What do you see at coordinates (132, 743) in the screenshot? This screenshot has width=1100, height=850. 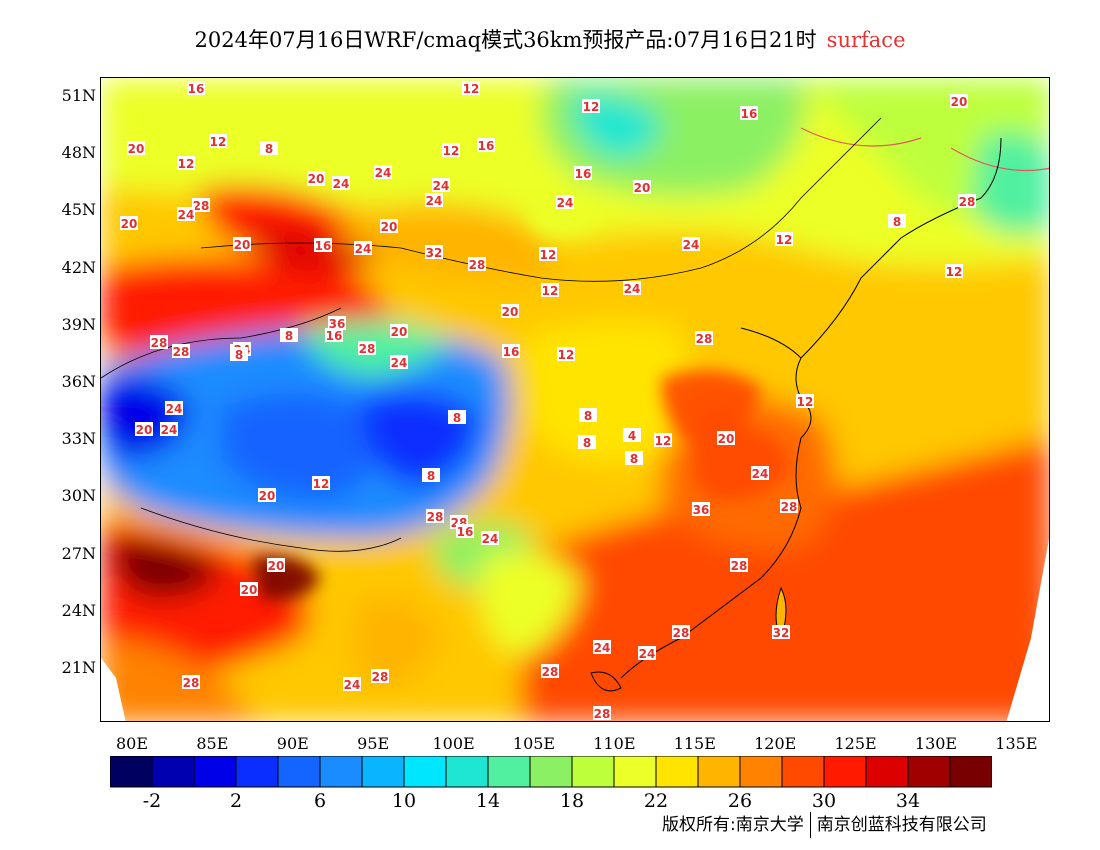 I see `lon-label: 80E` at bounding box center [132, 743].